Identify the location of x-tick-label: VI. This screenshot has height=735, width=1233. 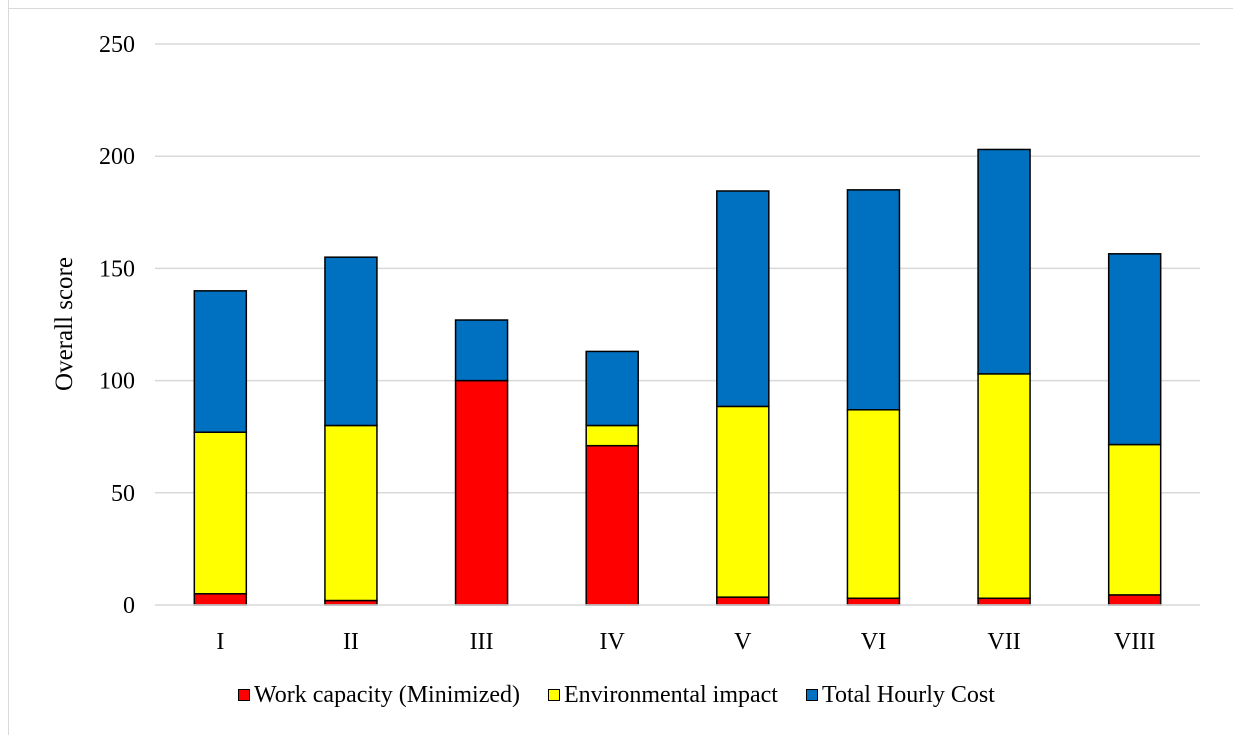
(873, 642).